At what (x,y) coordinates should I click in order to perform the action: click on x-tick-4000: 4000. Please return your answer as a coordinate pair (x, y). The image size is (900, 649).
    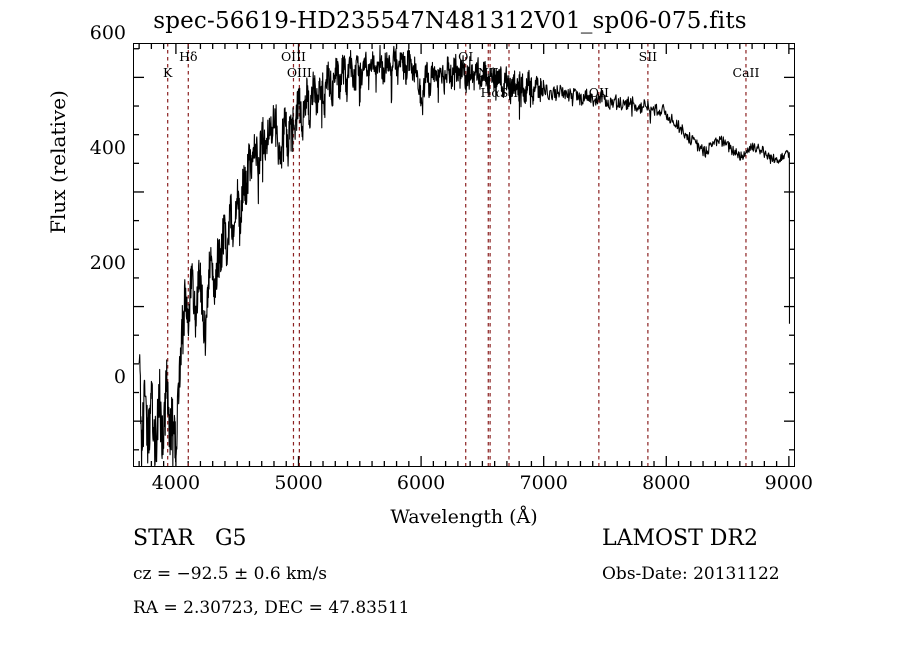
    Looking at the image, I should click on (176, 483).